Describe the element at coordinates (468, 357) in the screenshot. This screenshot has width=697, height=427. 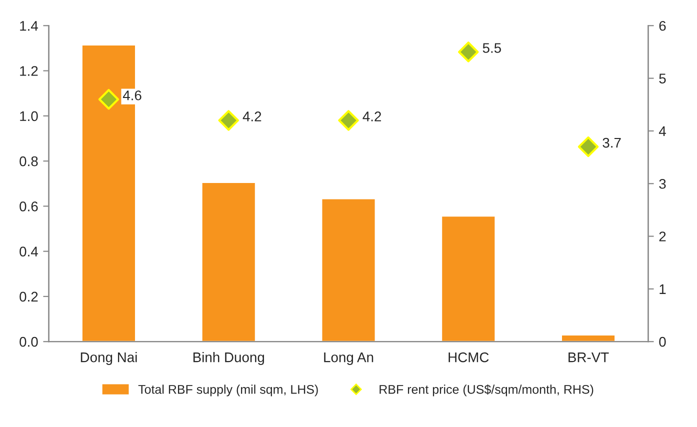
I see `x-tick-label: HCMC` at that location.